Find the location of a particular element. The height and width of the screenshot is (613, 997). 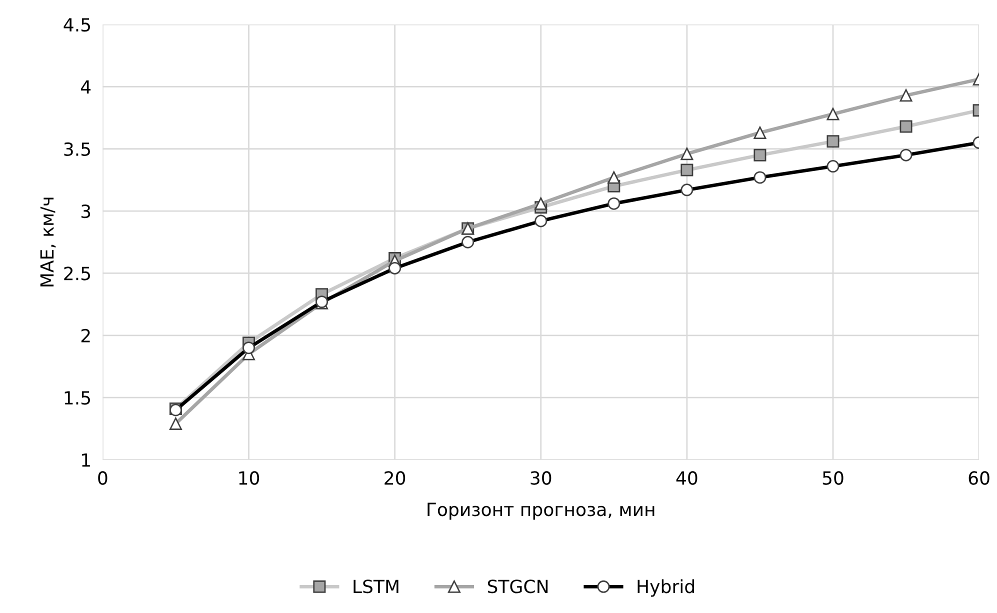

legend-label: STGCN is located at coordinates (518, 587).